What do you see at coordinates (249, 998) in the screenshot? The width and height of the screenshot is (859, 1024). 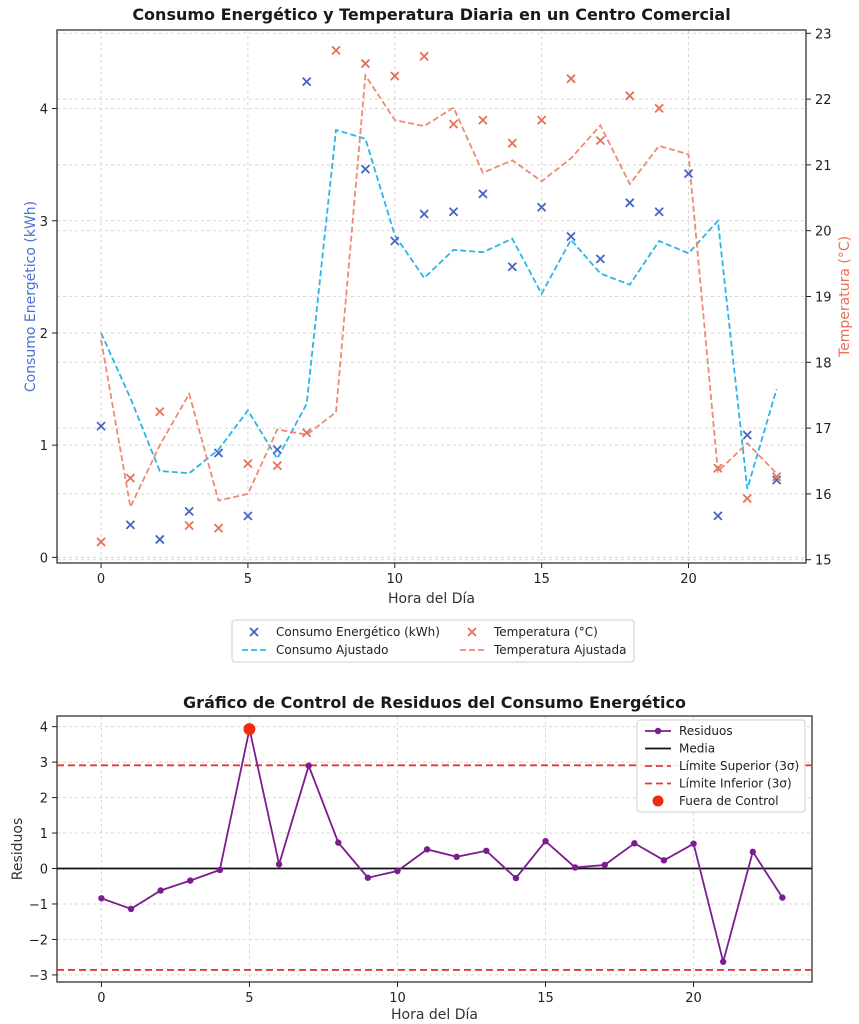 I see `x-tick-label: 5` at bounding box center [249, 998].